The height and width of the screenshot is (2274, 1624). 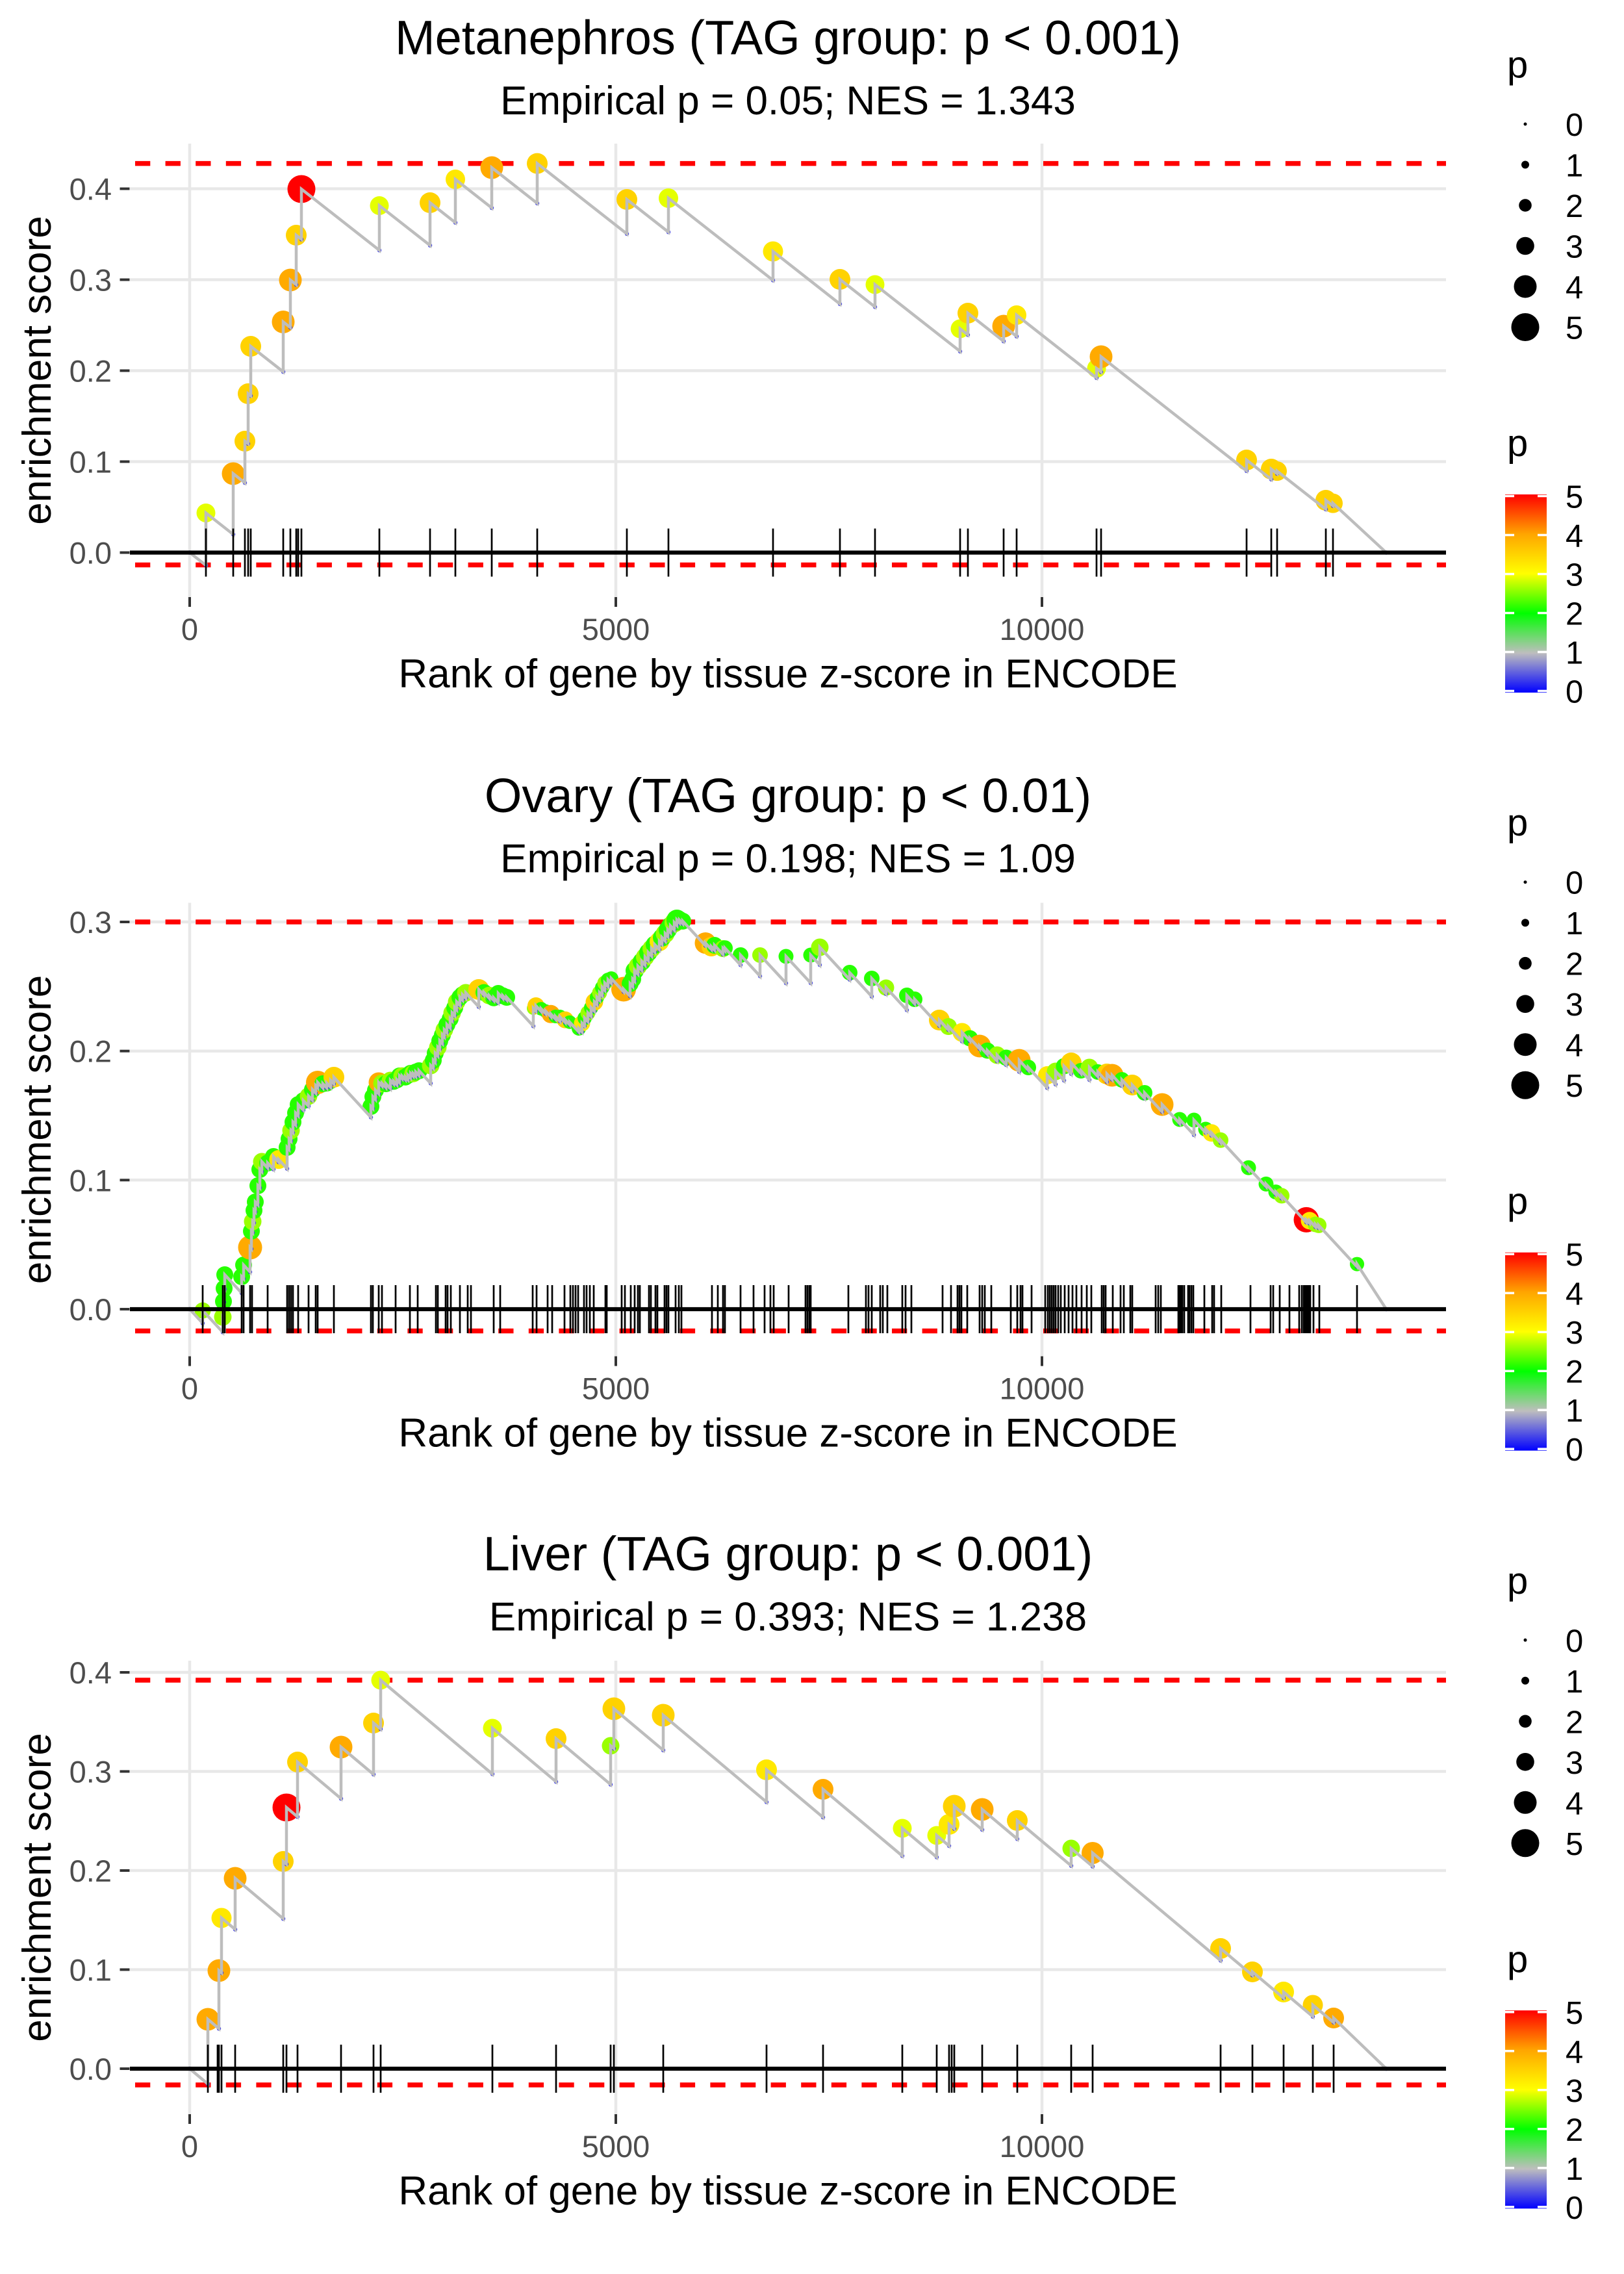 What do you see at coordinates (788, 101) in the screenshot?
I see `svg-text:Empirical p = 0.05; NES = 1.34: Empirical p = 0.05; NES = 1.343` at bounding box center [788, 101].